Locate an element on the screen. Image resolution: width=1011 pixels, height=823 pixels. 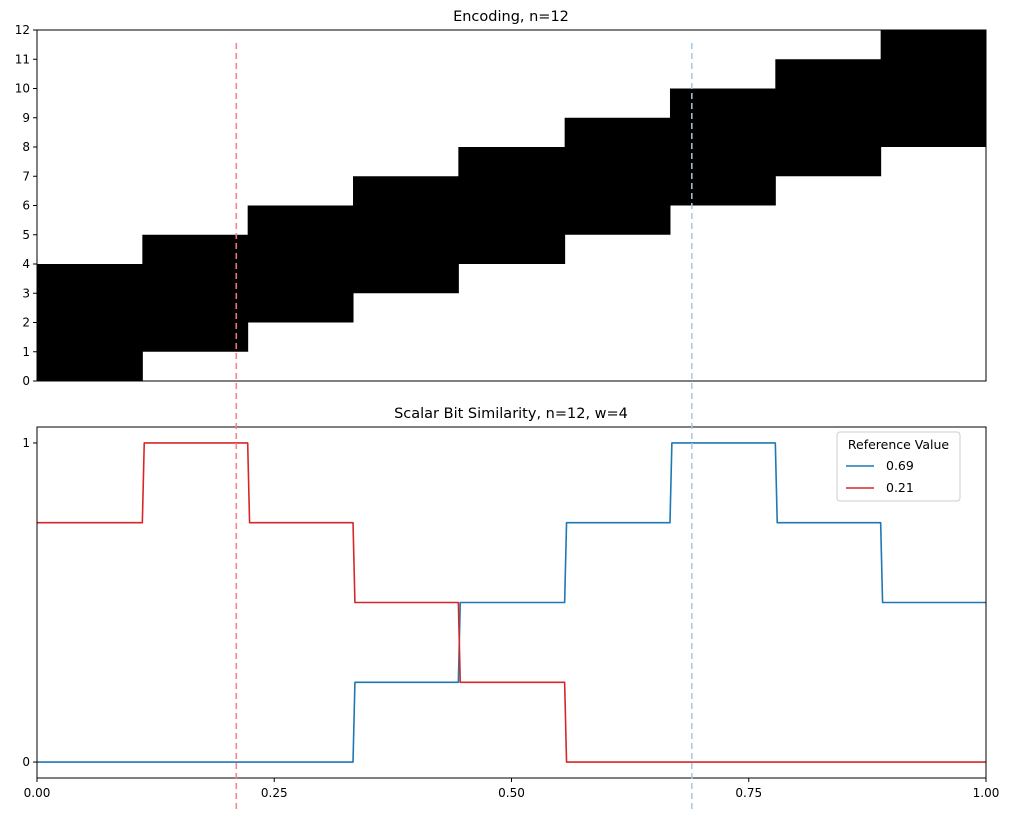
similarity-x-tick-label: 0.75 is located at coordinates (748, 793).